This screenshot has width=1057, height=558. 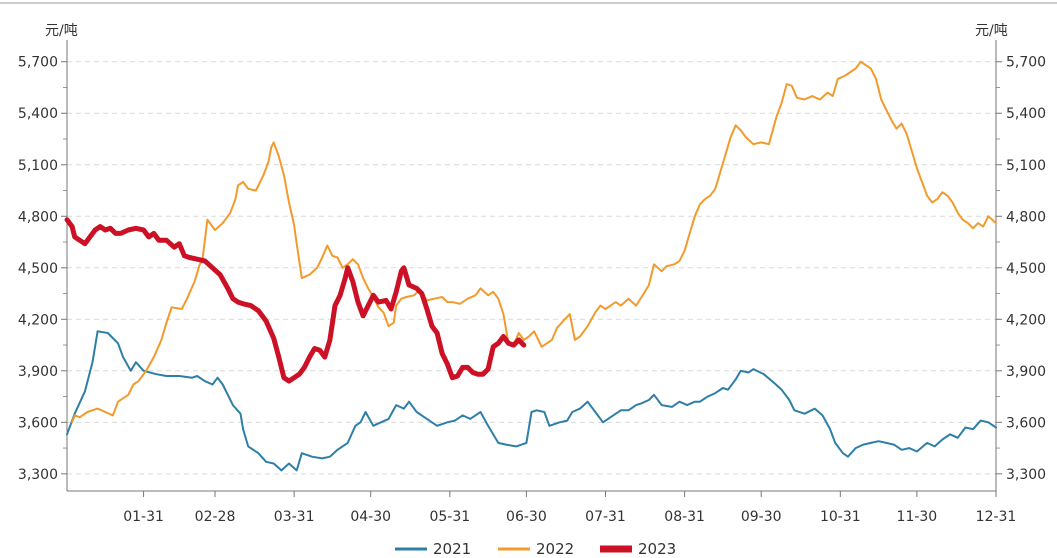 What do you see at coordinates (370, 517) in the screenshot?
I see `x-tick-label: 04-30` at bounding box center [370, 517].